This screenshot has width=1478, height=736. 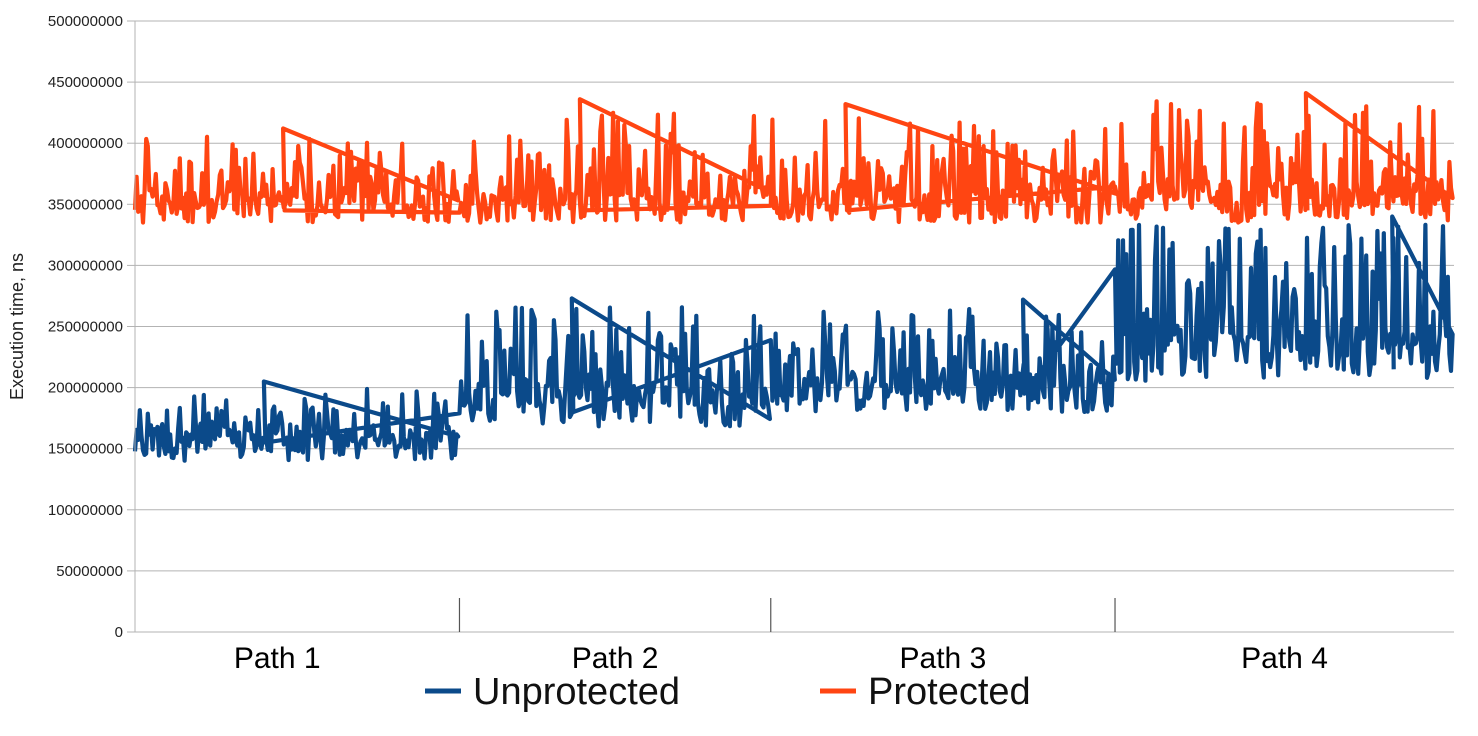 I want to click on legend-label-protected: Protected, so click(x=949, y=692).